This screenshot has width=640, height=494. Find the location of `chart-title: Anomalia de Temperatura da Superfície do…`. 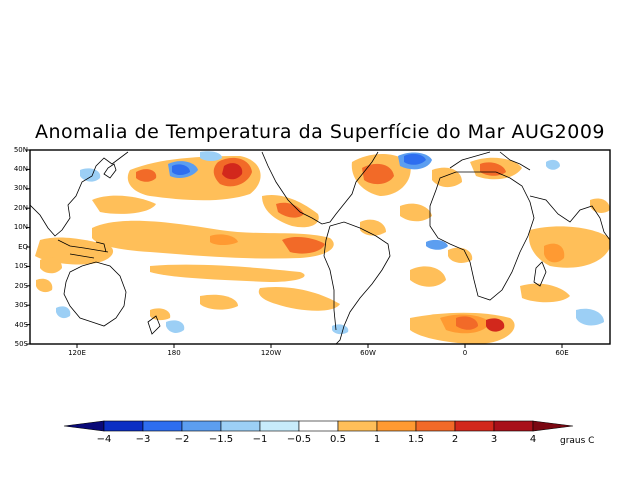

chart-title: Anomalia de Temperatura da Superfície do… is located at coordinates (320, 132).